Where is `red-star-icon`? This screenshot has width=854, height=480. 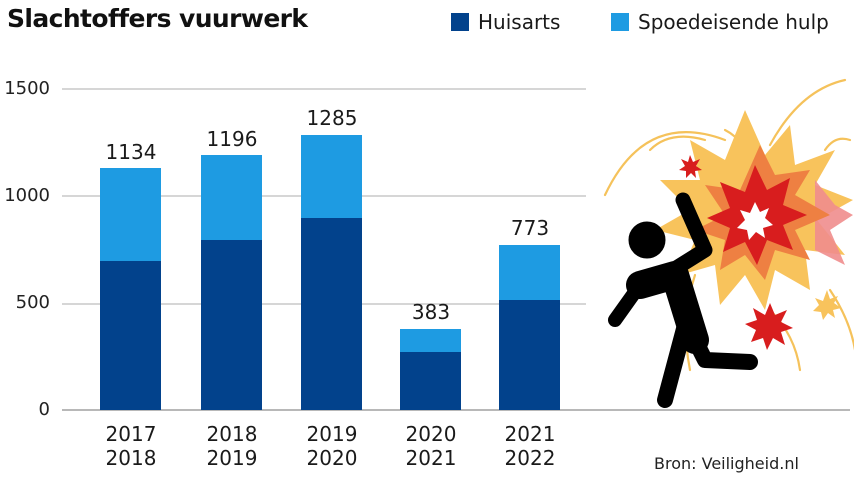 red-star-icon is located at coordinates (769, 326).